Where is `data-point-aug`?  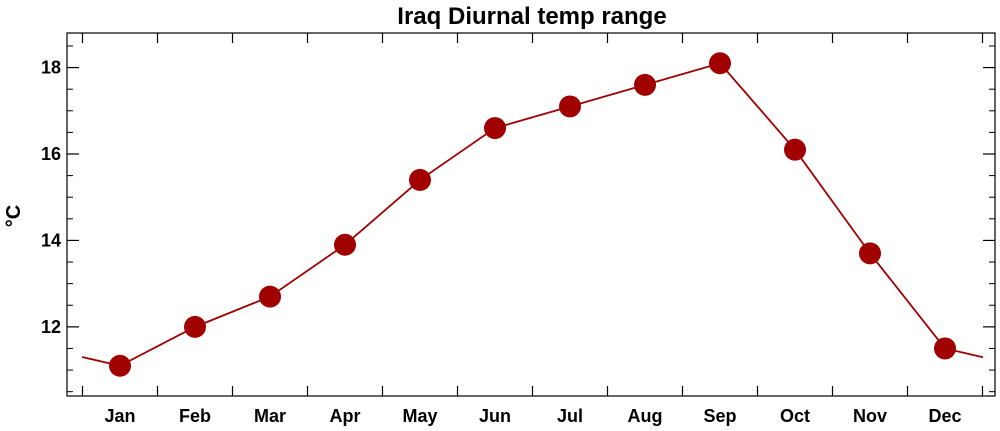
data-point-aug is located at coordinates (645, 84).